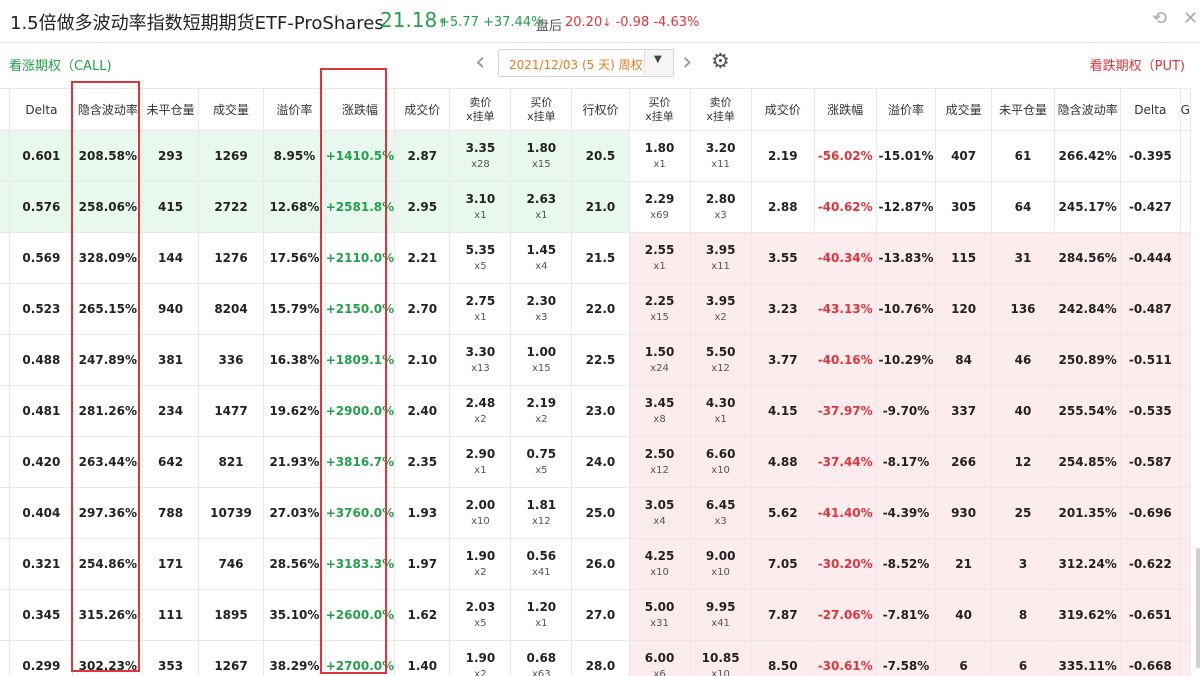 Image resolution: width=1201 pixels, height=676 pixels. Describe the element at coordinates (720, 156) in the screenshot. I see `put-ask: 3.20 x11` at that location.